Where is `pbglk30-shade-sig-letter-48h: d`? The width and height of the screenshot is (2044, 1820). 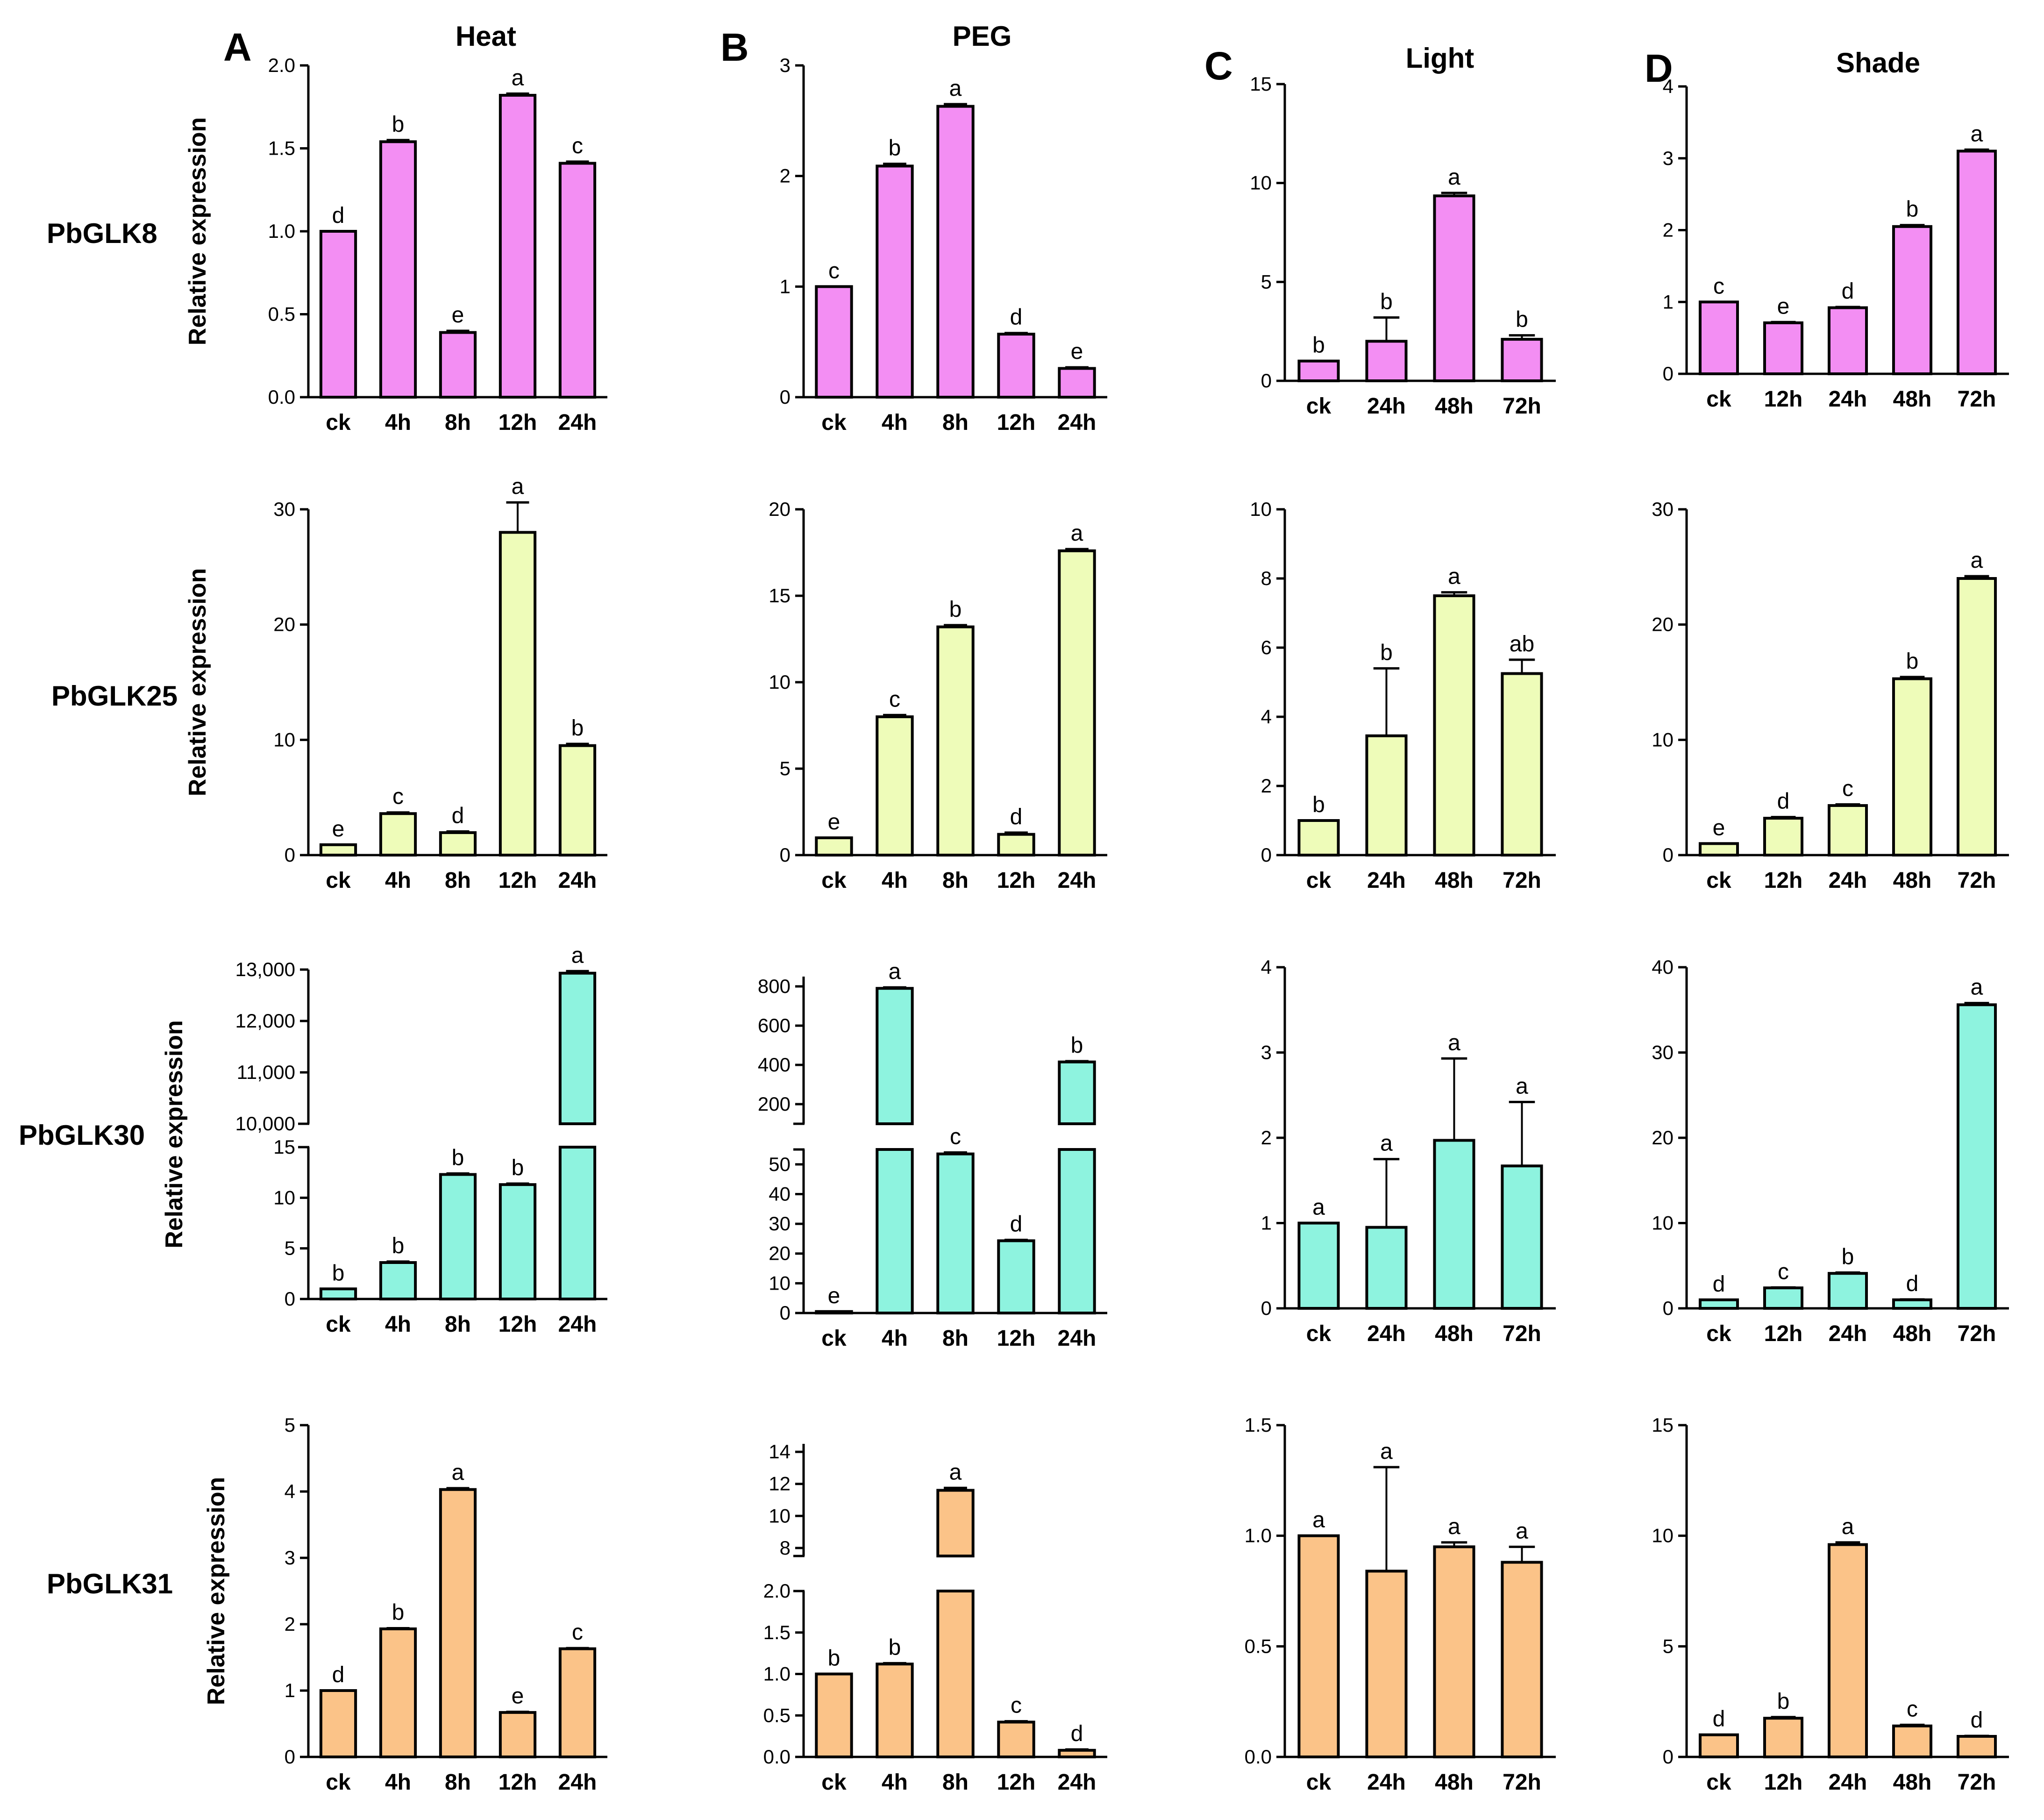
pbglk30-shade-sig-letter-48h: d is located at coordinates (1912, 1283).